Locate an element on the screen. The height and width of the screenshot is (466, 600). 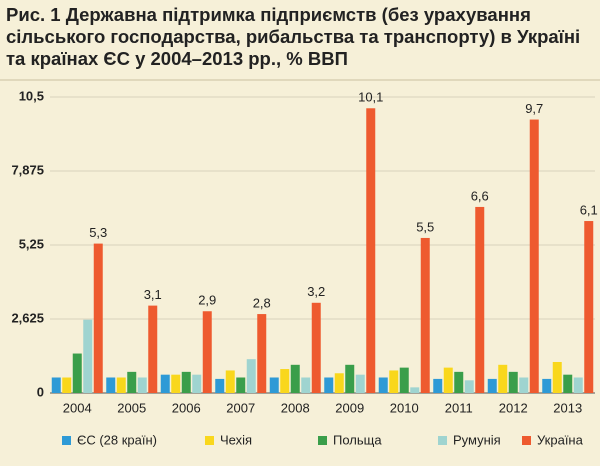
x-tick-label: 2004 is located at coordinates (77, 407).